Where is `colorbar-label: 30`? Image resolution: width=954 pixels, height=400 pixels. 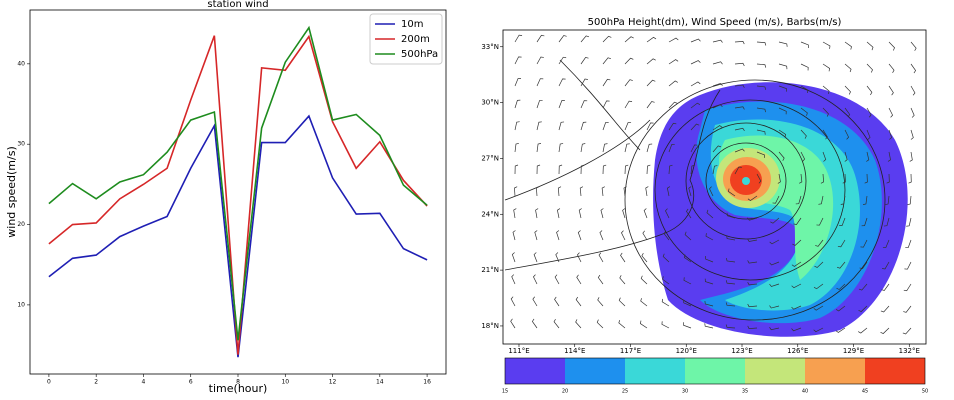
colorbar-label: 30 is located at coordinates (685, 392).